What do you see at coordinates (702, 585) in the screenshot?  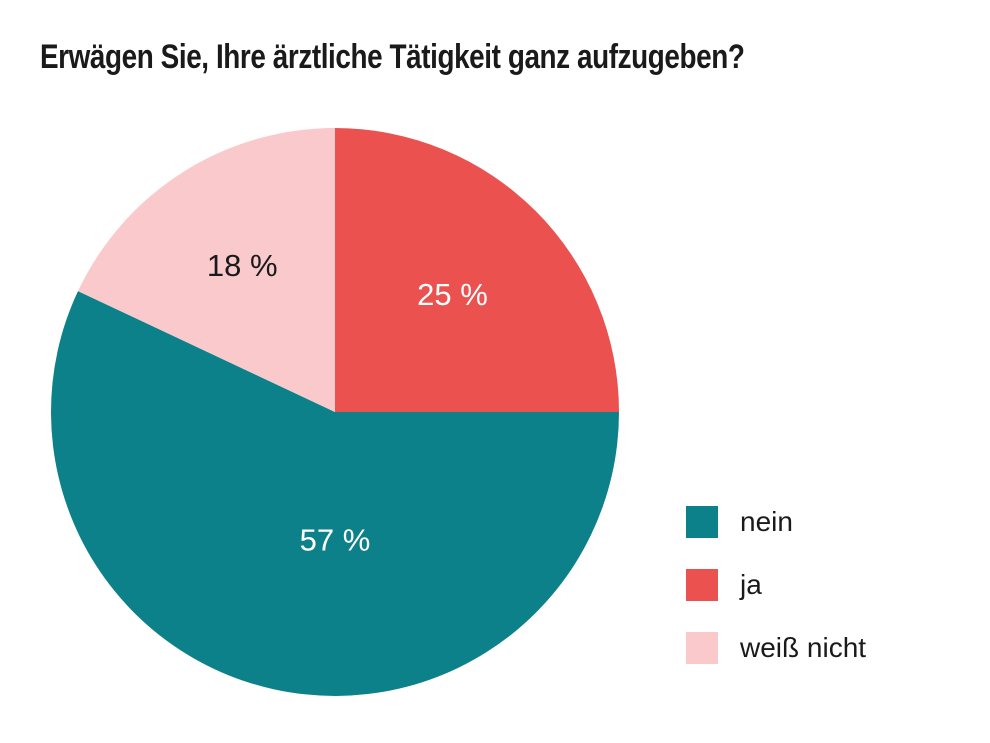 I see `legend-swatch-ja` at bounding box center [702, 585].